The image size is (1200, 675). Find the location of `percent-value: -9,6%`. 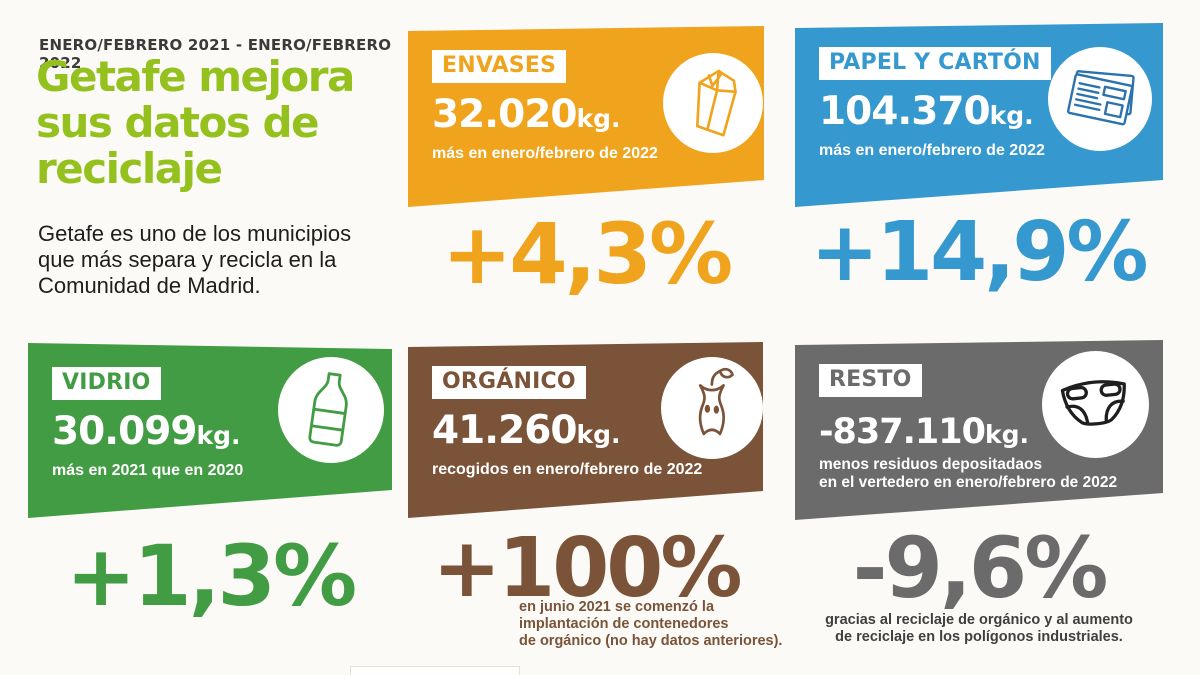

percent-value: -9,6% is located at coordinates (980, 568).